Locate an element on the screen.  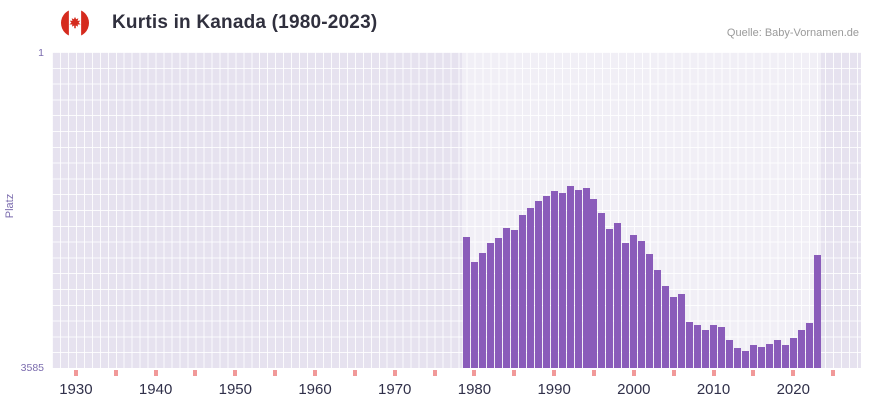
x-axis-tick-label: 1950 is located at coordinates (235, 389).